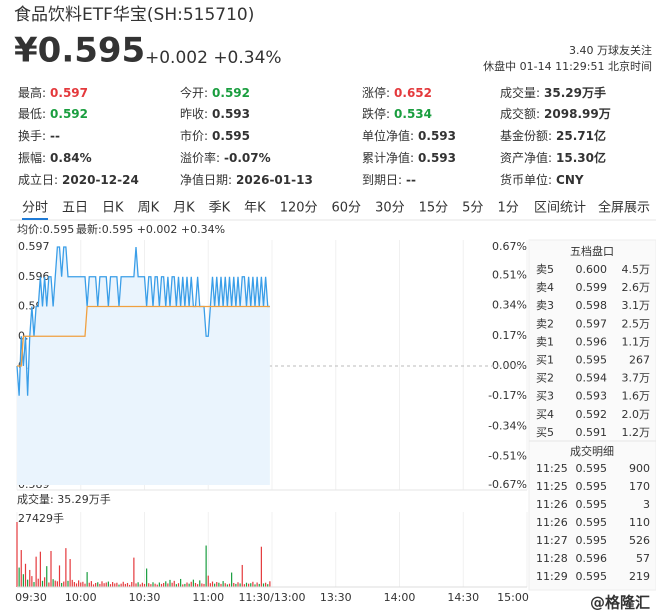  What do you see at coordinates (592, 360) in the screenshot?
I see `order-price: 0.595` at bounding box center [592, 360].